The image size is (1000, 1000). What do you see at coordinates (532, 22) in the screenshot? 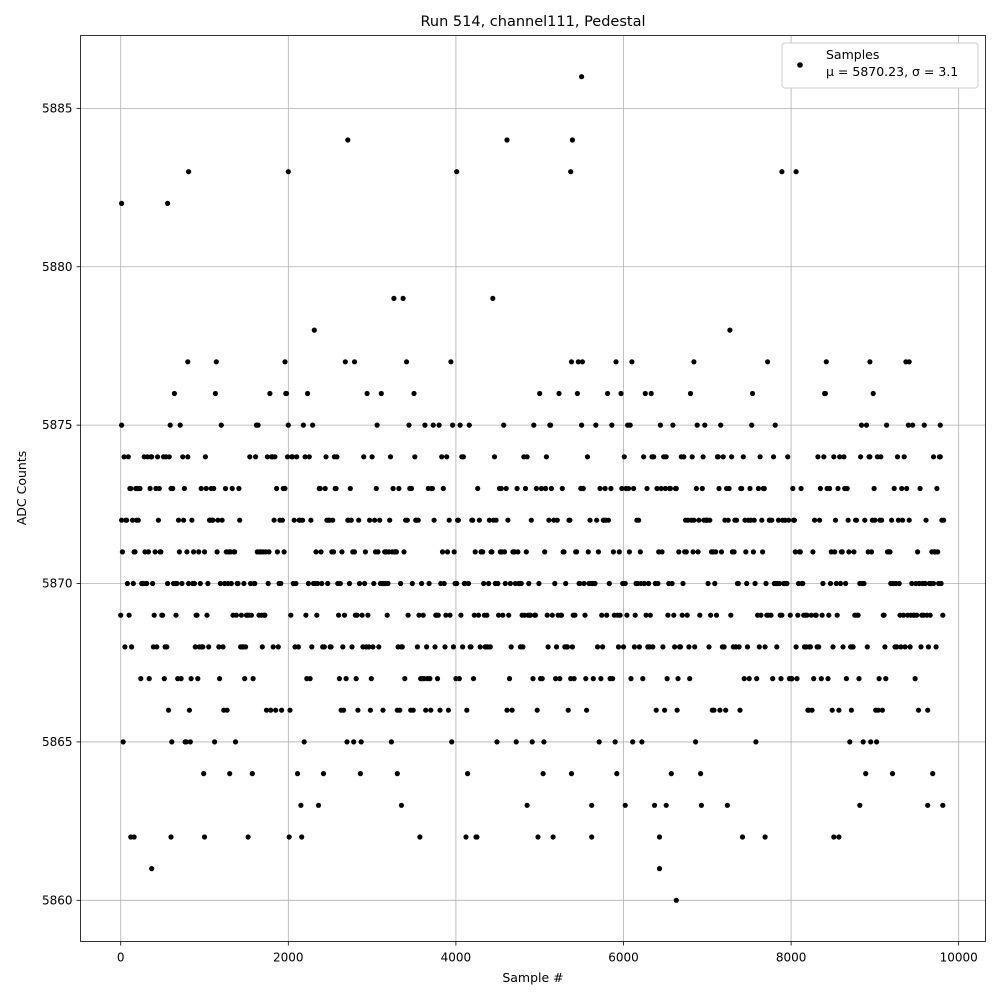
I see `chart-title: Run 514, channel111, Pedestal` at bounding box center [532, 22].